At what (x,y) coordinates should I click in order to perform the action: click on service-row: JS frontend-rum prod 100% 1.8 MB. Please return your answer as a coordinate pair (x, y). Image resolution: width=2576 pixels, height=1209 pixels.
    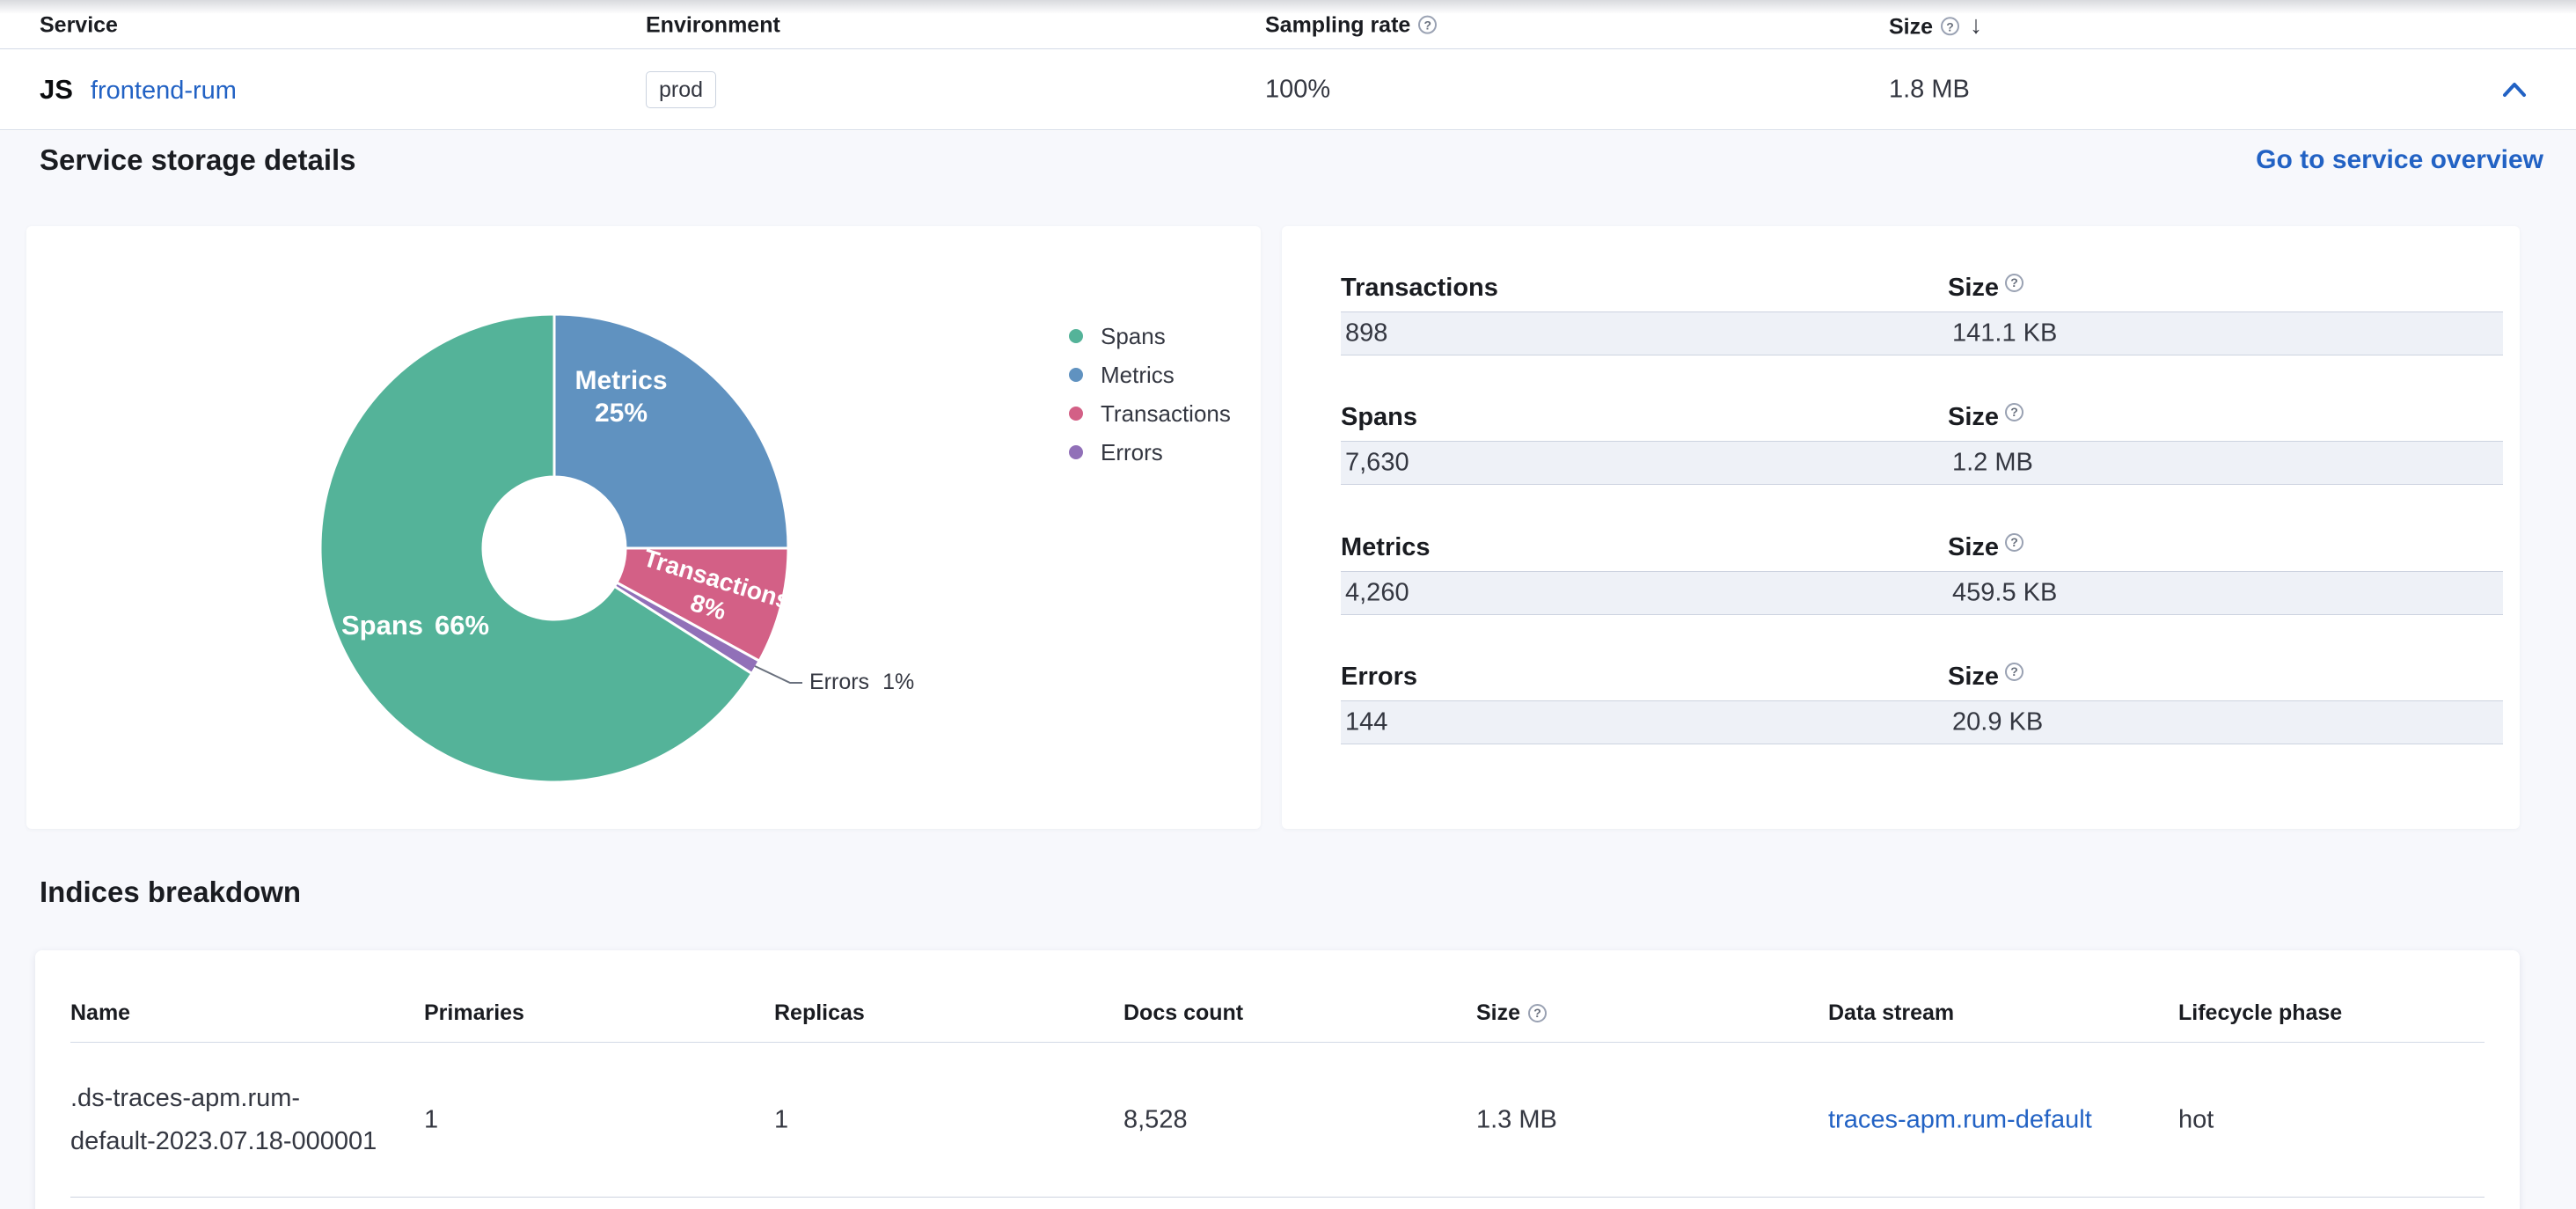
    Looking at the image, I should click on (1288, 90).